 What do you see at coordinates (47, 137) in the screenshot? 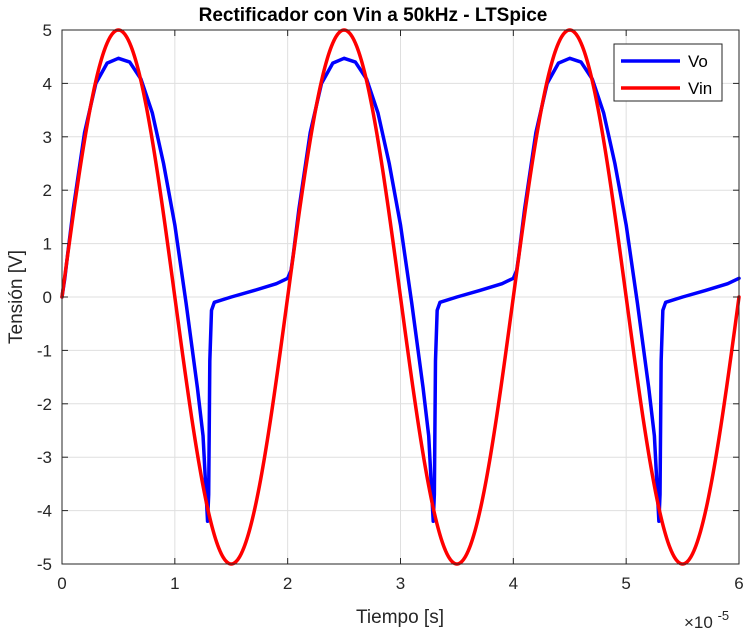
I see `y-tick-label: 3` at bounding box center [47, 137].